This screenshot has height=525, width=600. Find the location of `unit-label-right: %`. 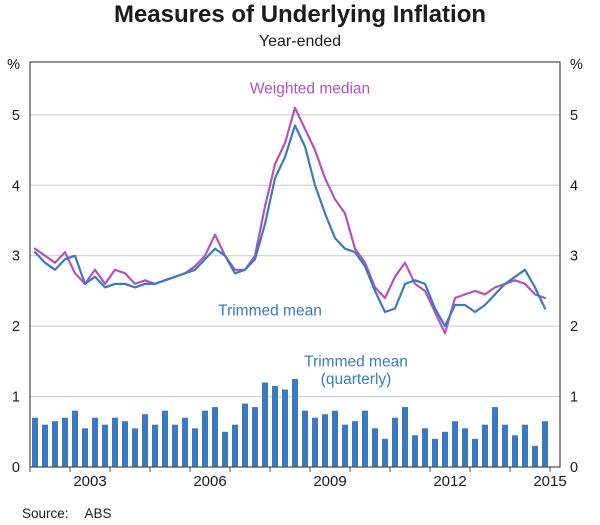

unit-label-right: % is located at coordinates (576, 65).